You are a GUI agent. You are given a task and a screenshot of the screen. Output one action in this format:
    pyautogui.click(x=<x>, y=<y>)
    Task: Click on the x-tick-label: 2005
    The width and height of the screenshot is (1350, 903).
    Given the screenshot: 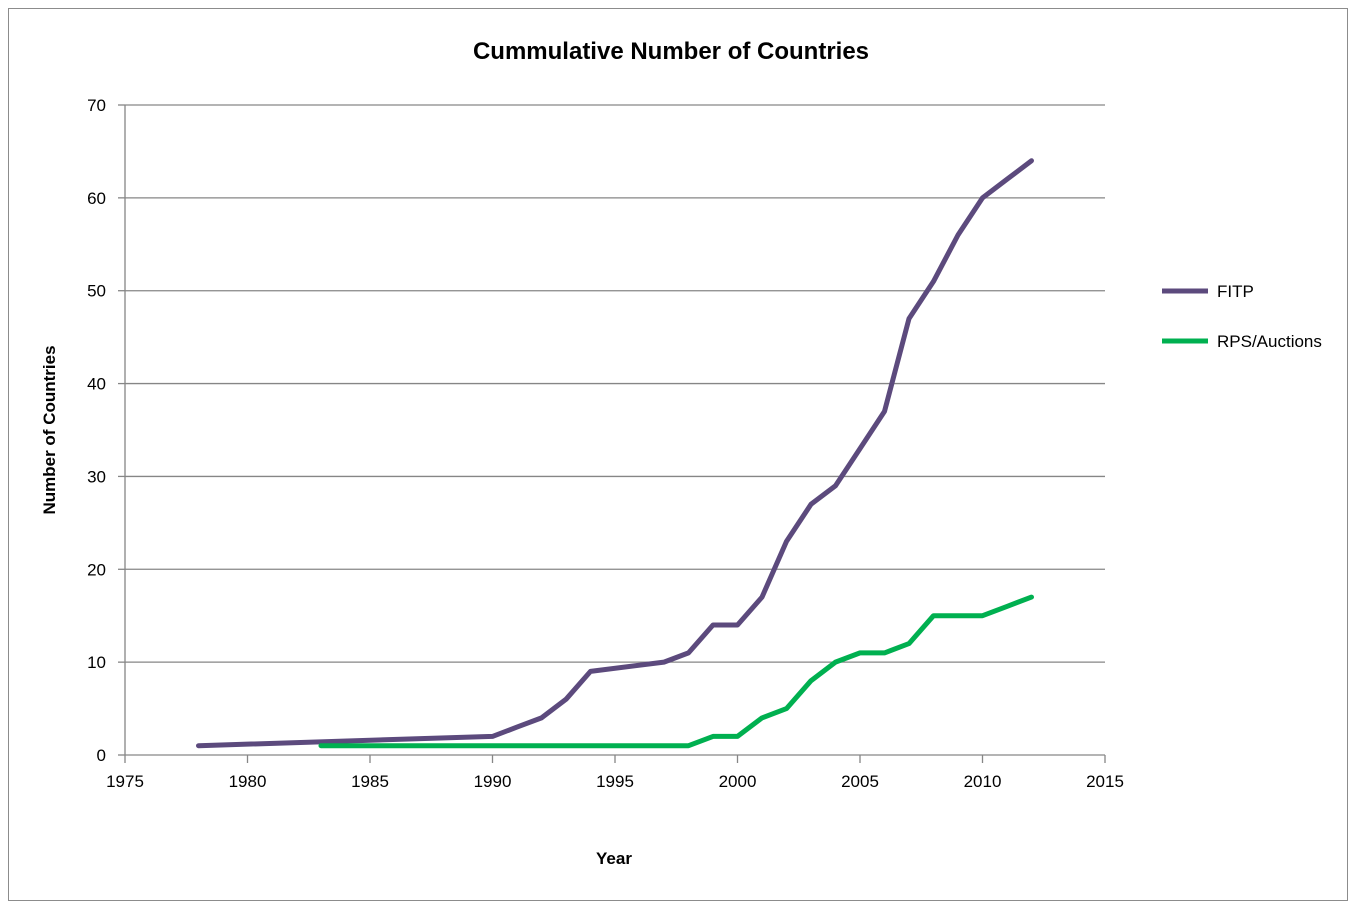 What is the action you would take?
    pyautogui.click(x=860, y=781)
    